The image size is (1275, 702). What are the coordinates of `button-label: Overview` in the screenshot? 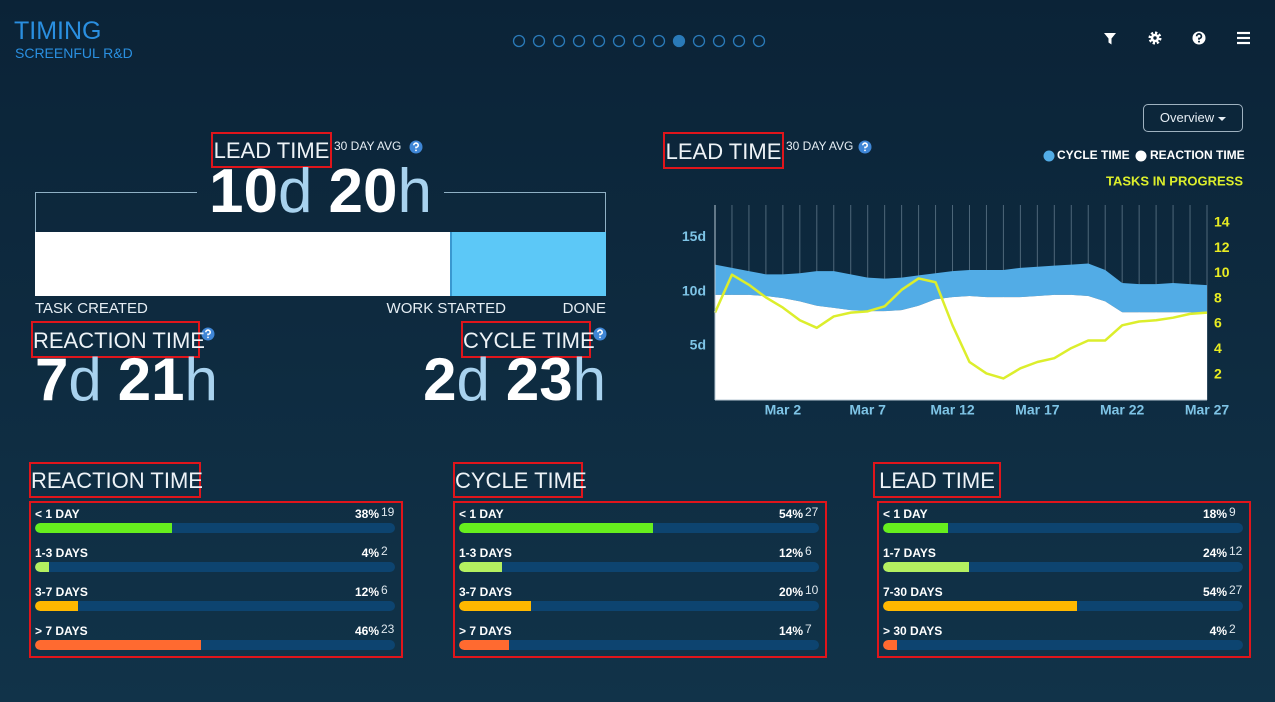 It's located at (1187, 117).